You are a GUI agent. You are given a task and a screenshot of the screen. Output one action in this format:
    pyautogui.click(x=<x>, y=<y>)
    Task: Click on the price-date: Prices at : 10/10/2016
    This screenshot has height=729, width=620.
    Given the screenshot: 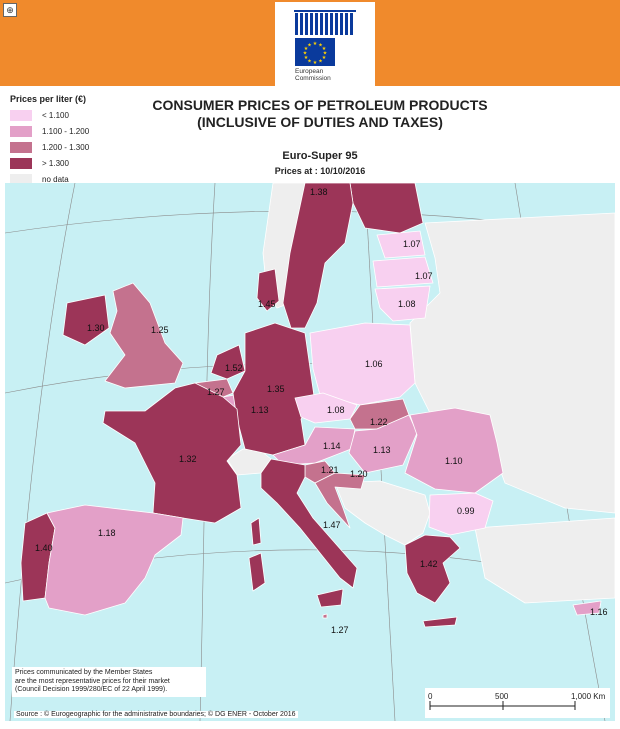 What is the action you would take?
    pyautogui.click(x=320, y=171)
    